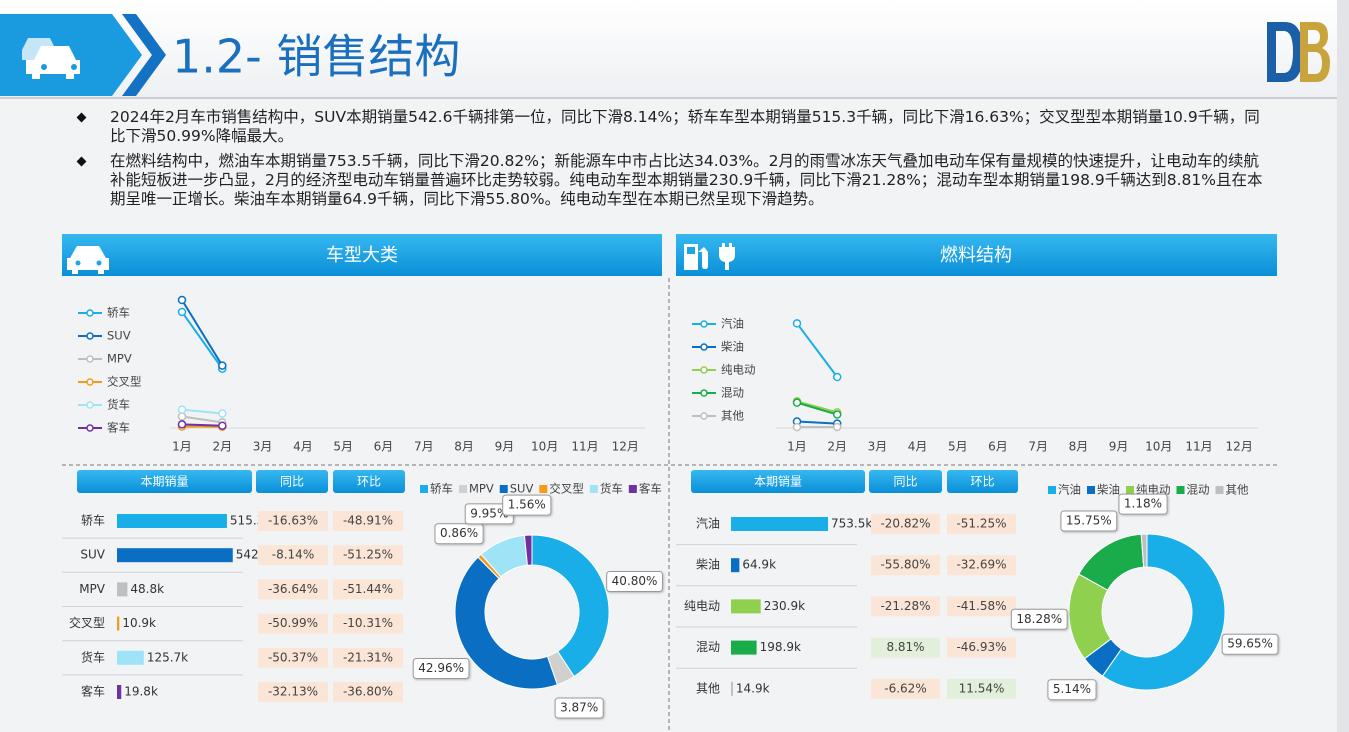 The height and width of the screenshot is (732, 1349). I want to click on row-label: 交叉型, so click(87, 622).